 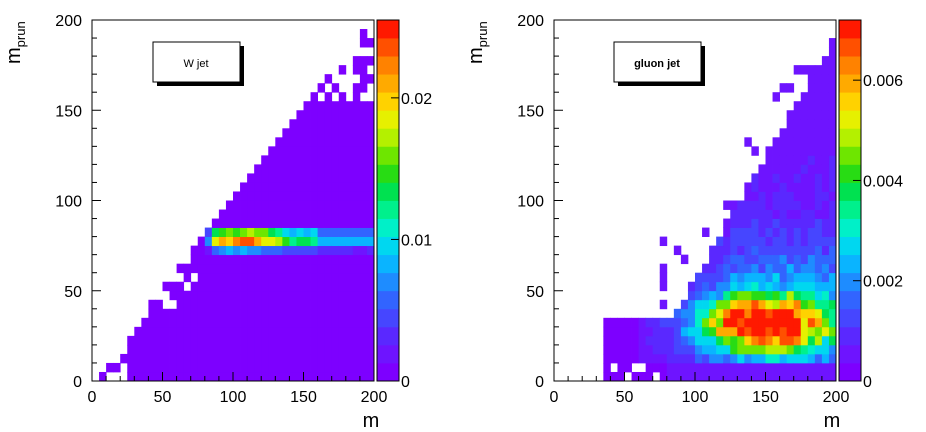 What do you see at coordinates (96, 200) in the screenshot?
I see `left-y-ticks` at bounding box center [96, 200].